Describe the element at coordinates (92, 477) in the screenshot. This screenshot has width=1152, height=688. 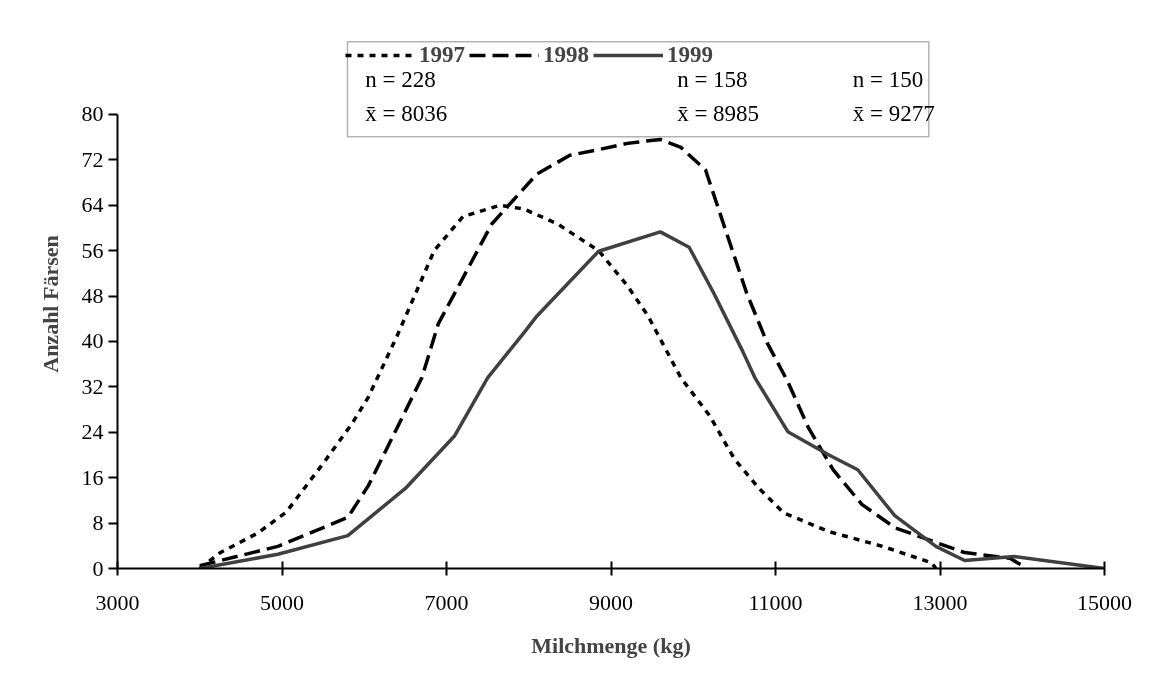
I see `y-tick-label: 16` at that location.